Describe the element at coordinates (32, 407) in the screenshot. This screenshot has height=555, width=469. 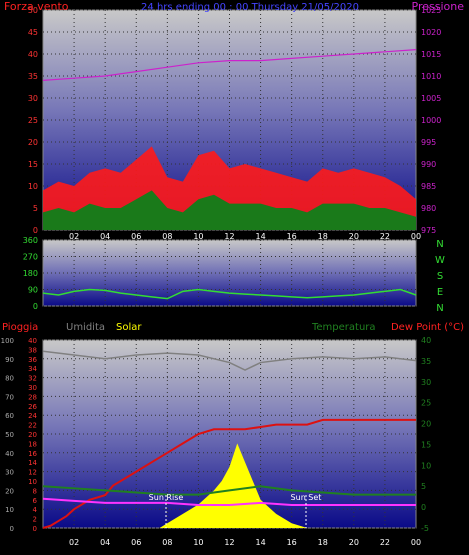
I see `rain-tick: 26` at that location.